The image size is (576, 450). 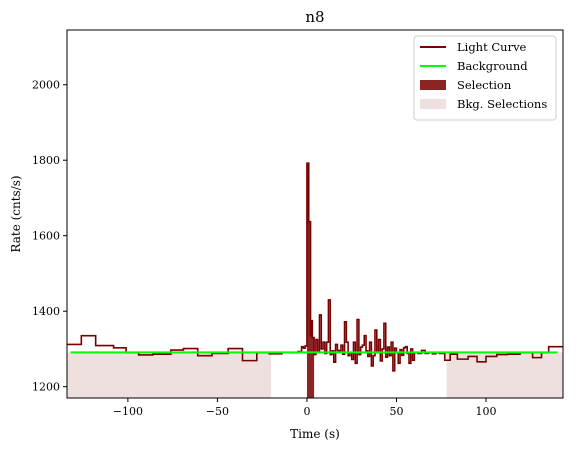 I want to click on legend-label-selection: Selection, so click(x=484, y=85).